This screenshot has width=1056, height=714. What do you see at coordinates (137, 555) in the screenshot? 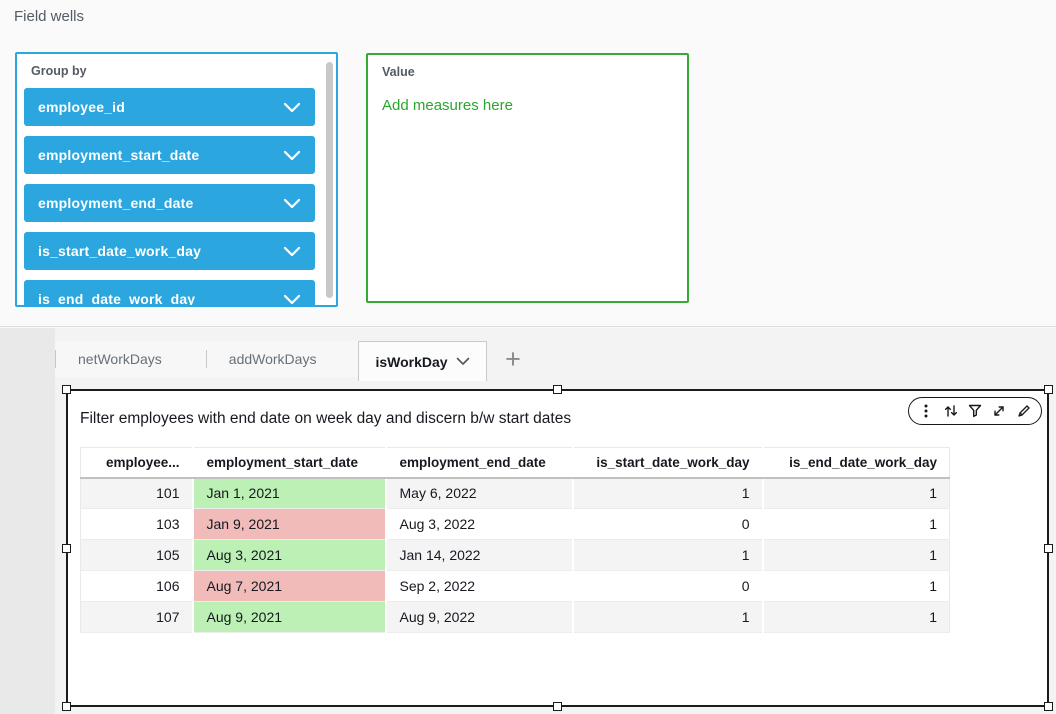
I see `cell-employee_id: 105` at bounding box center [137, 555].